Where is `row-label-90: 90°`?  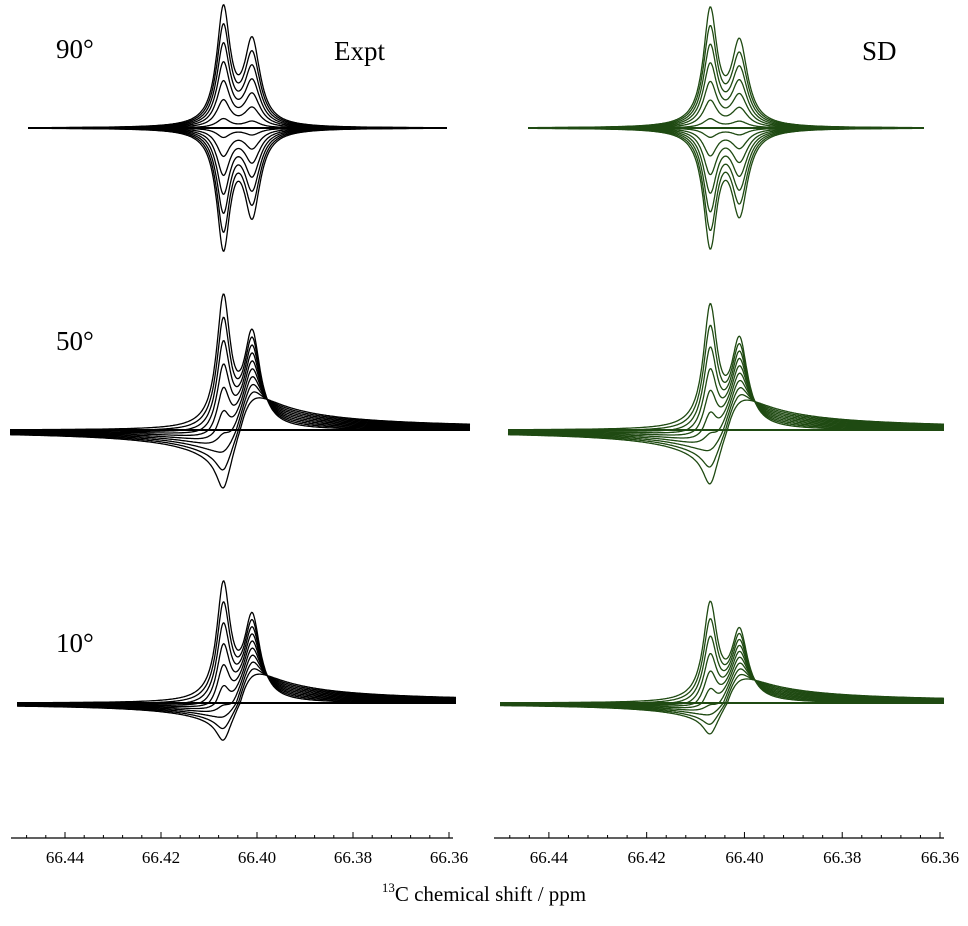 row-label-90: 90° is located at coordinates (75, 49).